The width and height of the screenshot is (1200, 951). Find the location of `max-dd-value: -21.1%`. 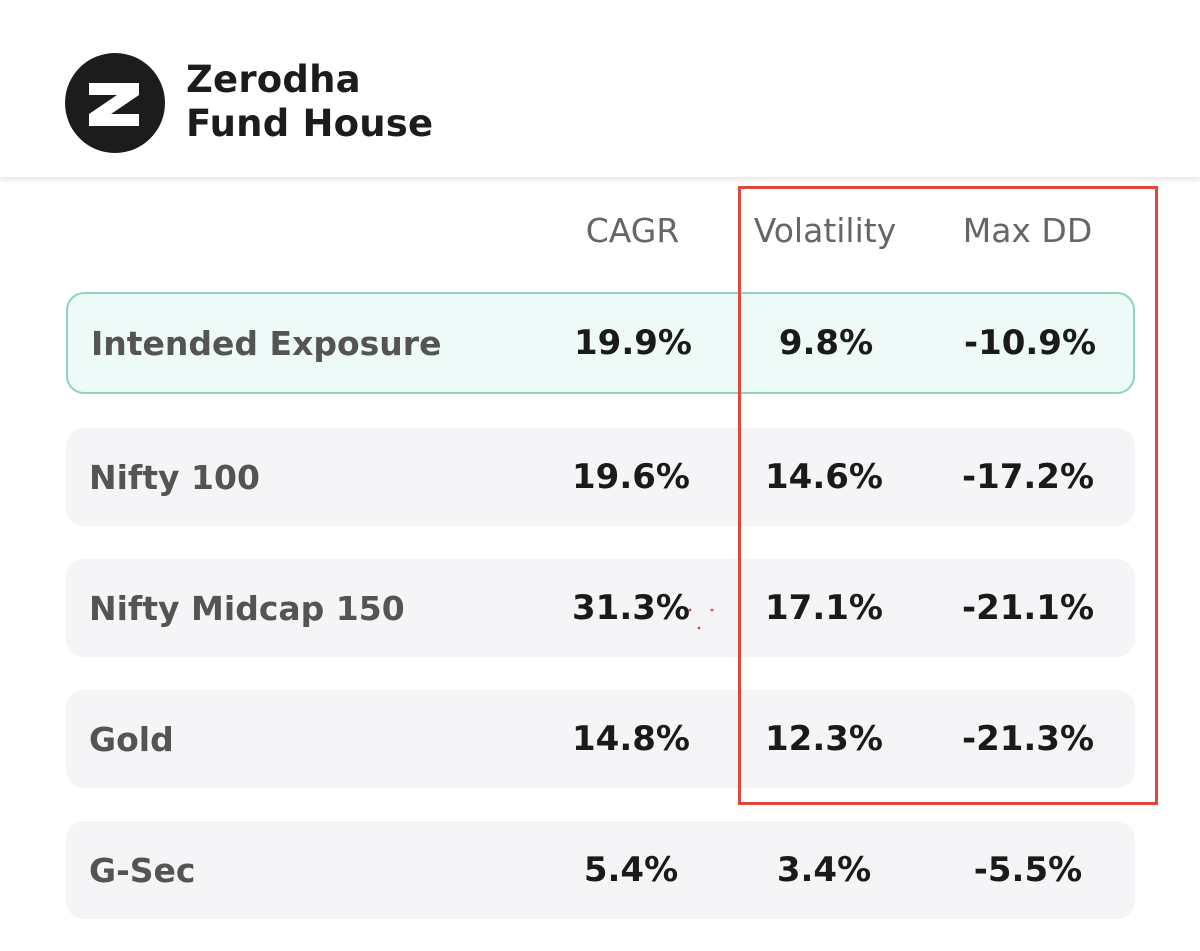

max-dd-value: -21.1% is located at coordinates (1028, 608).